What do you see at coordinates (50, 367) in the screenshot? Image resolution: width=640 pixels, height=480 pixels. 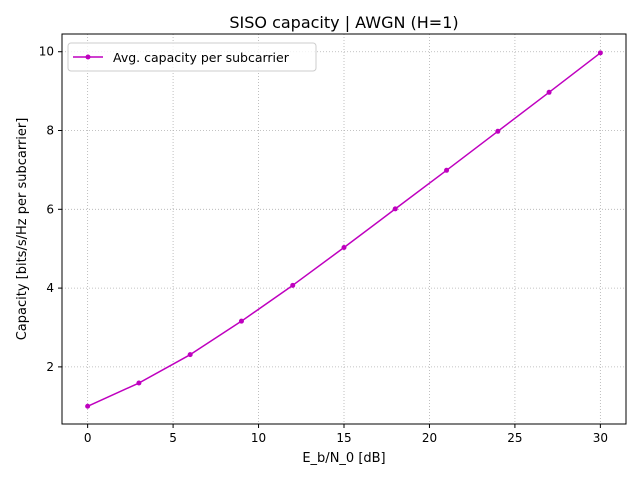 I see `y-tick-label: 2` at bounding box center [50, 367].